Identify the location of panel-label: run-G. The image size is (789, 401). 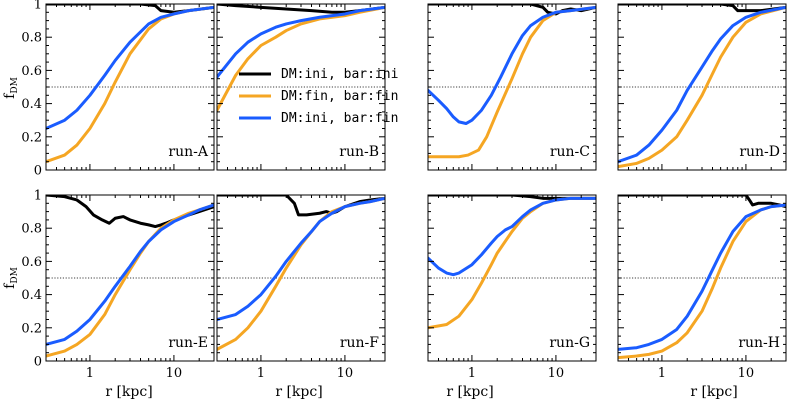
(569, 343).